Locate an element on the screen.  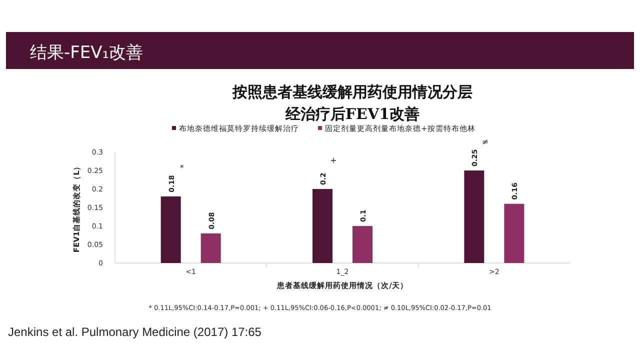
annotation: * is located at coordinates (182, 167).